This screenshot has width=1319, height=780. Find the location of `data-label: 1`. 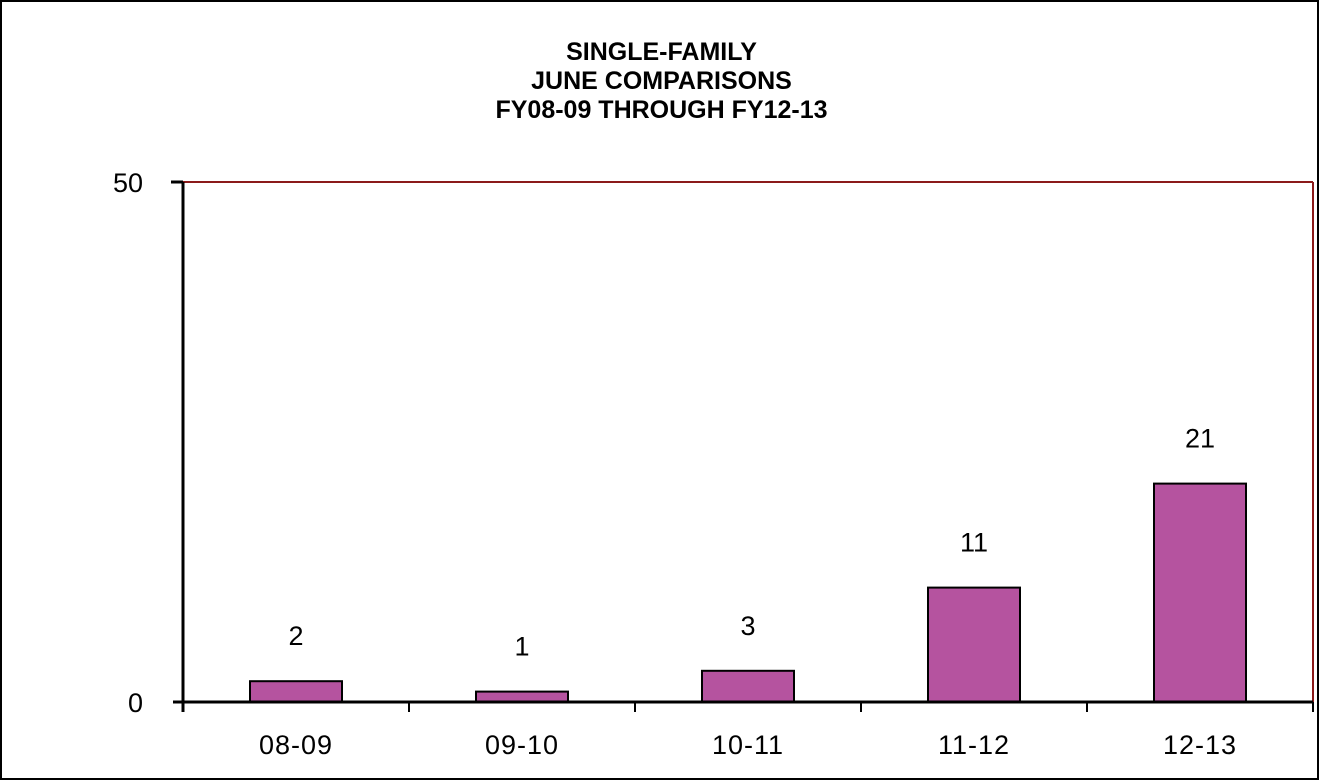

data-label: 1 is located at coordinates (521, 647).